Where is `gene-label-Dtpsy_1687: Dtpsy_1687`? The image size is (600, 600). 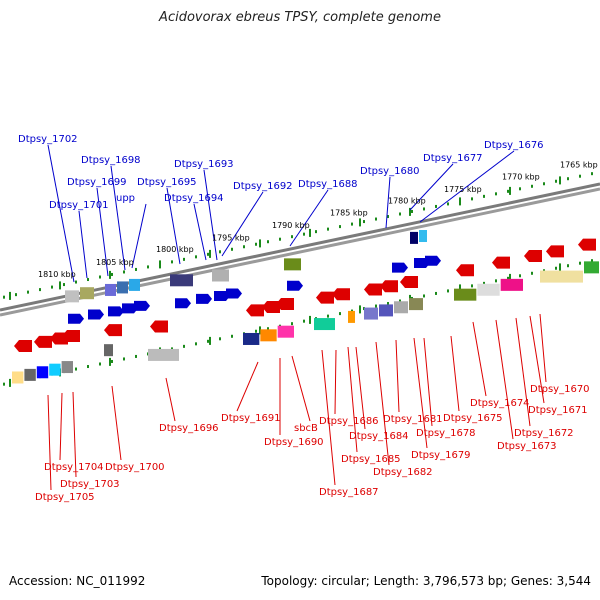
gene-label-Dtpsy_1687: Dtpsy_1687 is located at coordinates (349, 492).